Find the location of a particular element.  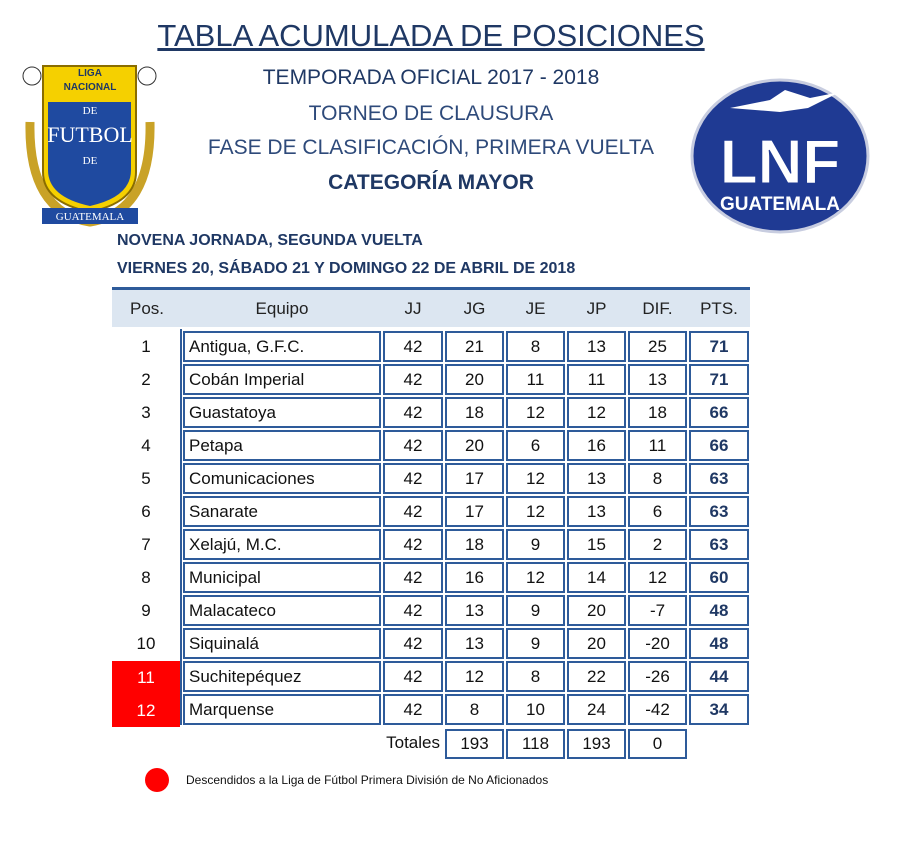

cell: 16 is located at coordinates (474, 577).